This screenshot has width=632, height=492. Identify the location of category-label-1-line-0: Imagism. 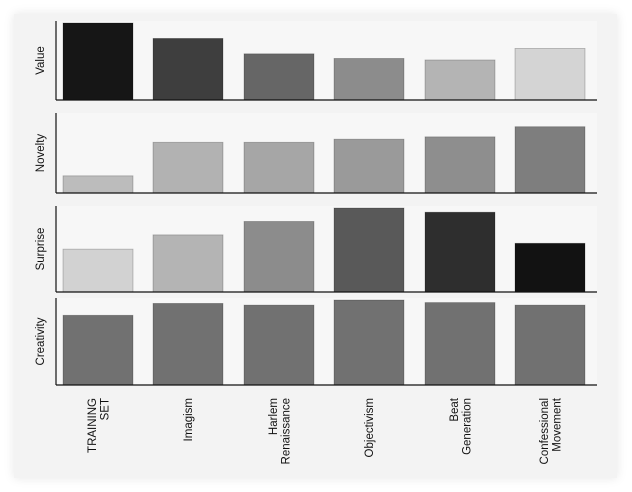
(189, 419).